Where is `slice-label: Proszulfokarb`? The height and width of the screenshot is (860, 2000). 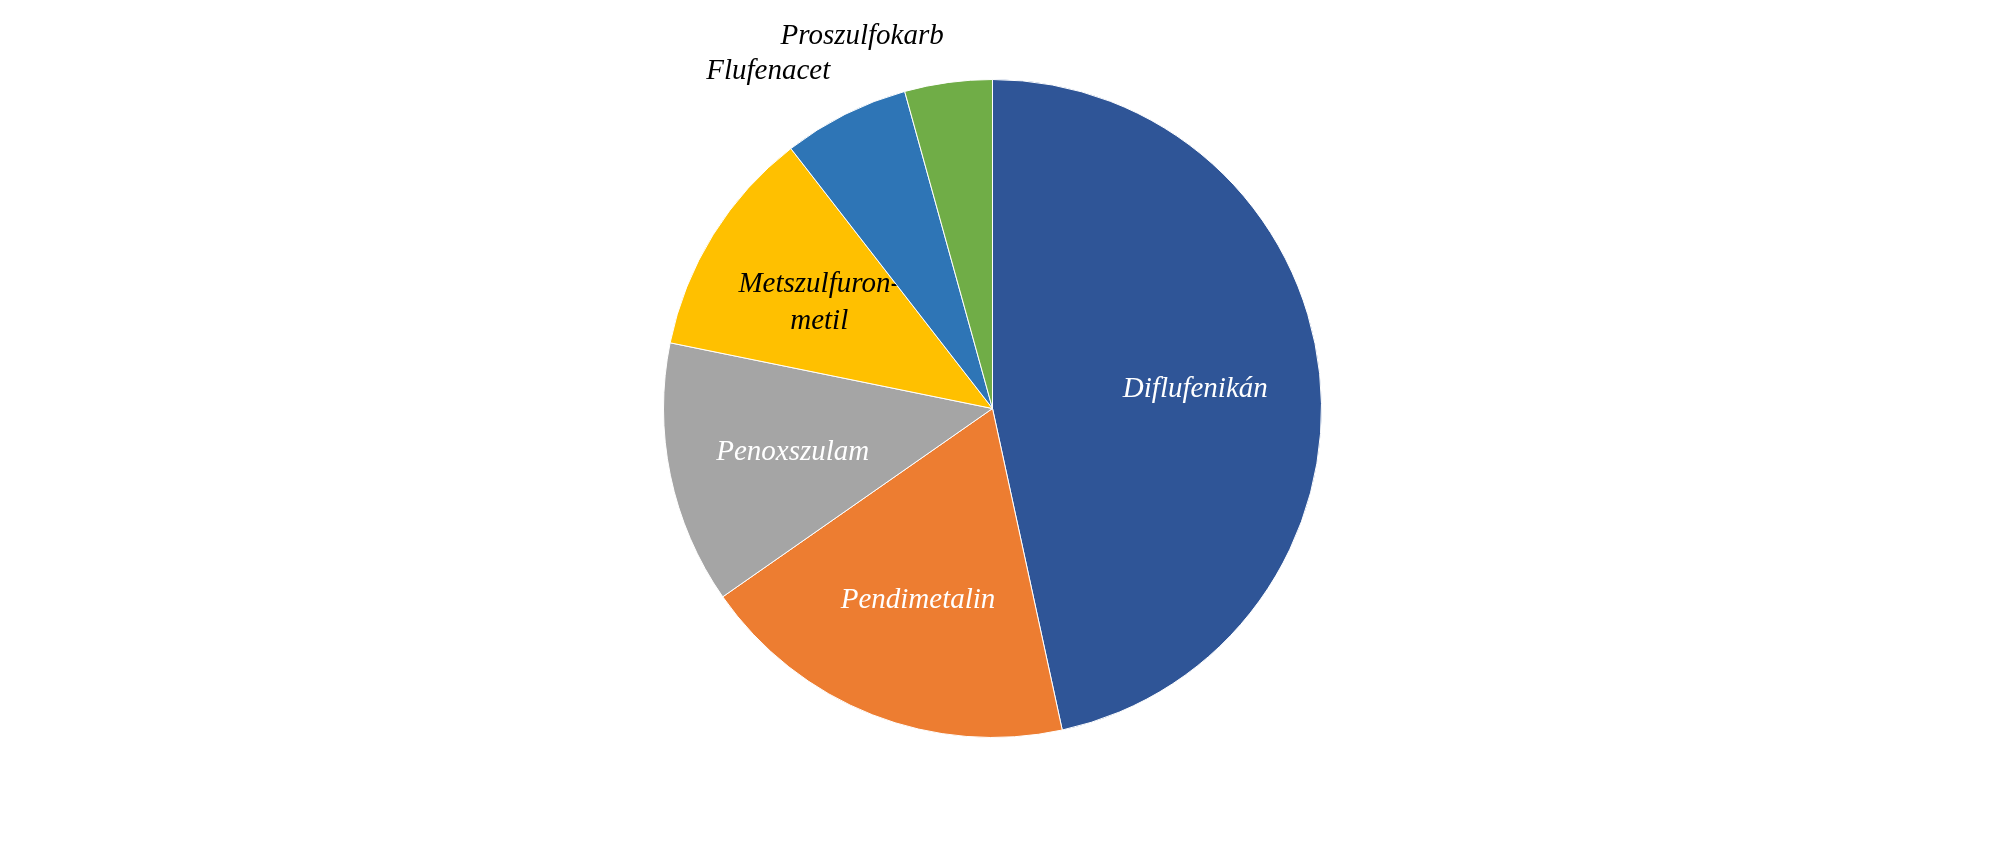 slice-label: Proszulfokarb is located at coordinates (861, 33).